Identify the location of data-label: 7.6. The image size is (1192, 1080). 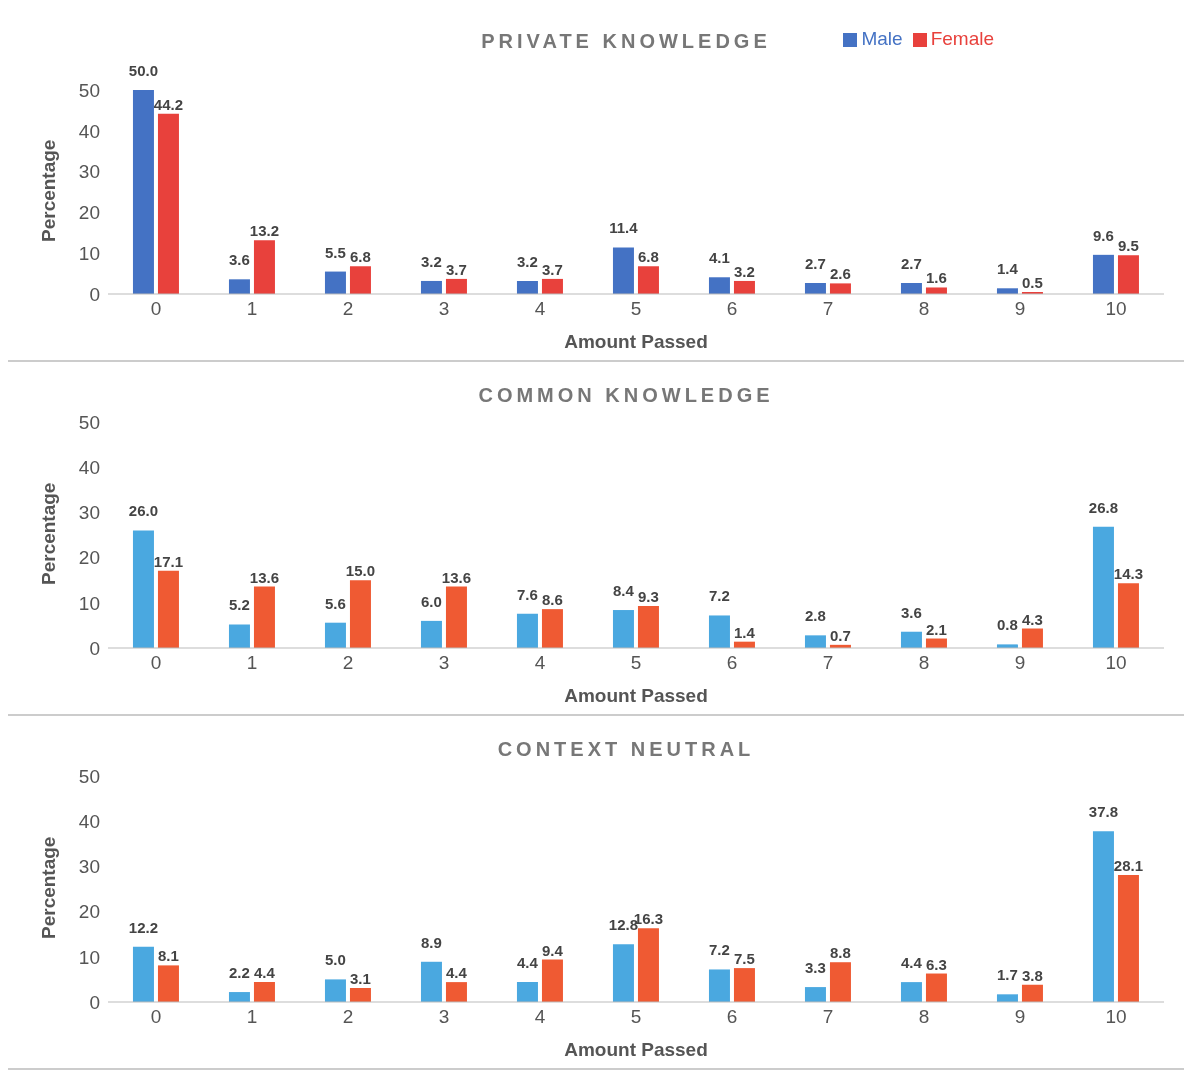
(527, 594).